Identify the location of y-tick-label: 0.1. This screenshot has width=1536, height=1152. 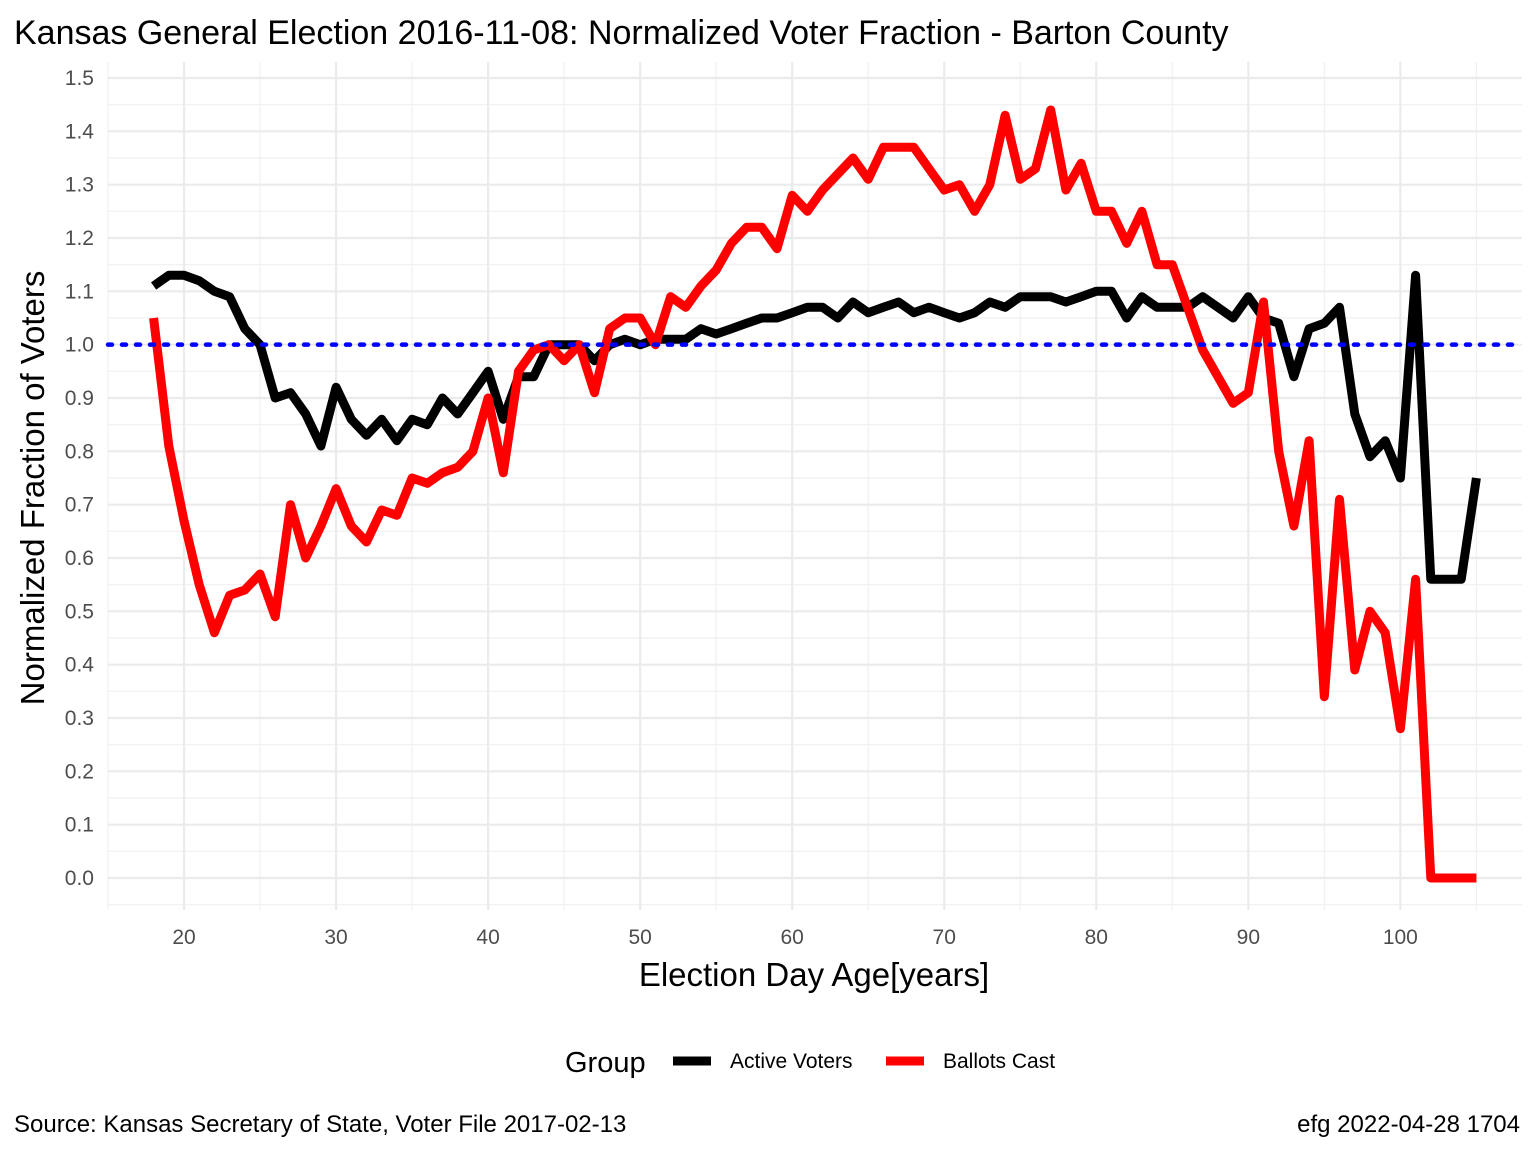
(79, 825).